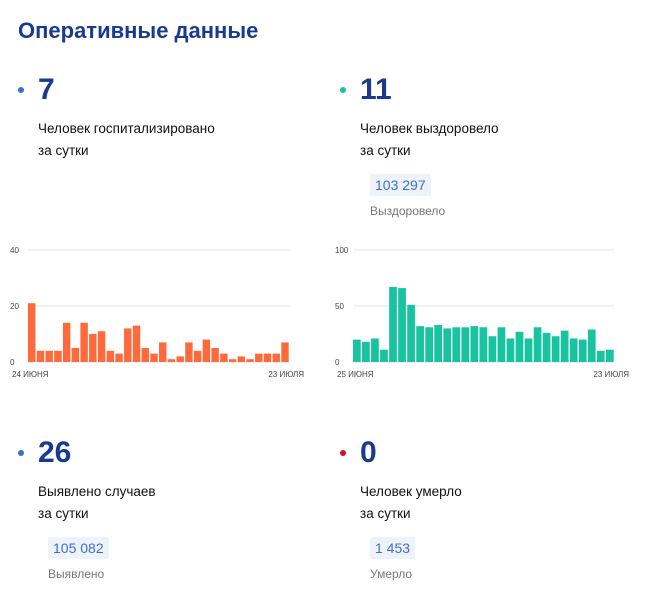 This screenshot has height=590, width=650. I want to click on caption-line: Выявлено случаев, so click(97, 491).